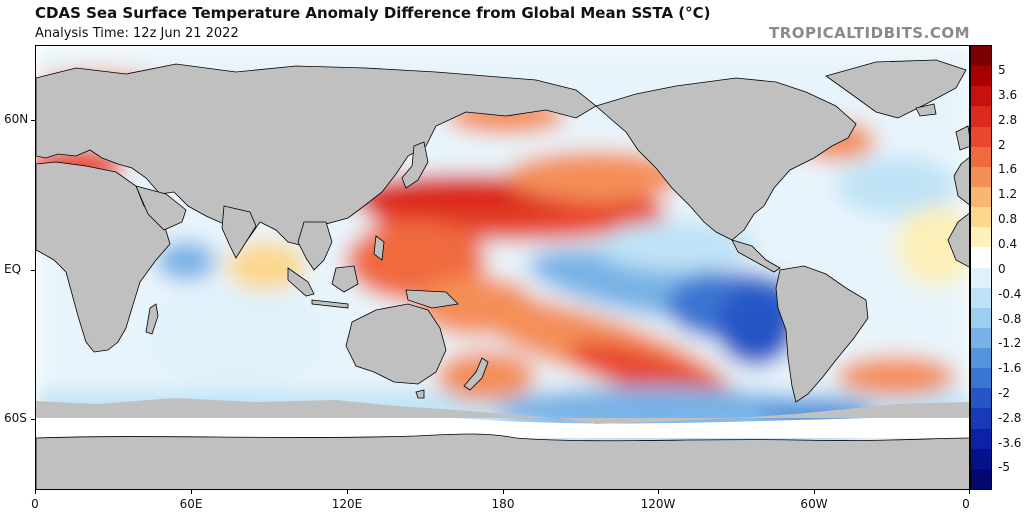 This screenshot has width=1024, height=512. What do you see at coordinates (1008, 219) in the screenshot?
I see `colorbar-label: 0.8` at bounding box center [1008, 219].